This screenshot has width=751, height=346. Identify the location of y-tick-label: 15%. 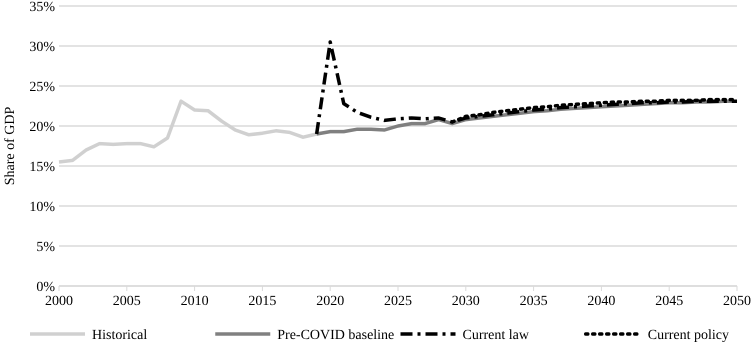
(42, 167).